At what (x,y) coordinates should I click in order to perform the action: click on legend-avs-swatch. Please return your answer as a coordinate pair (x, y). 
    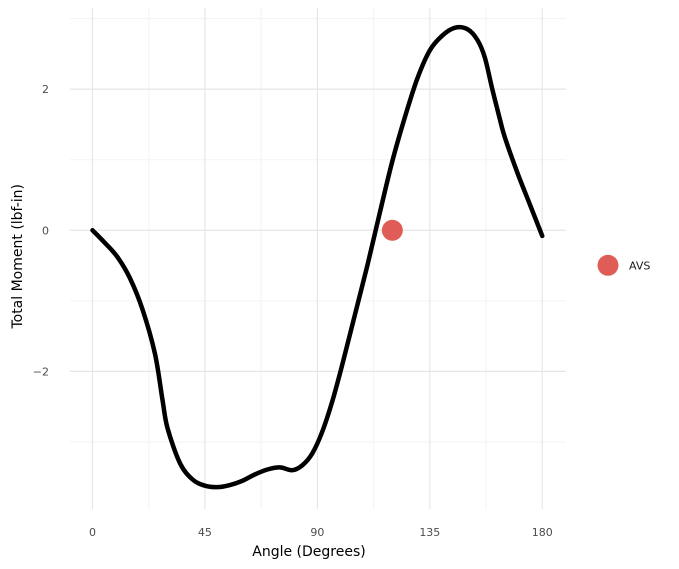
    Looking at the image, I should click on (608, 265).